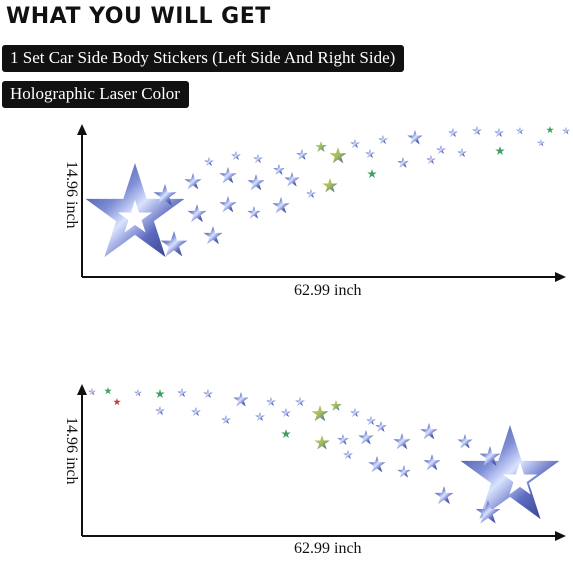  What do you see at coordinates (328, 290) in the screenshot?
I see `diagram-1-width-label: 62.99 inch` at bounding box center [328, 290].